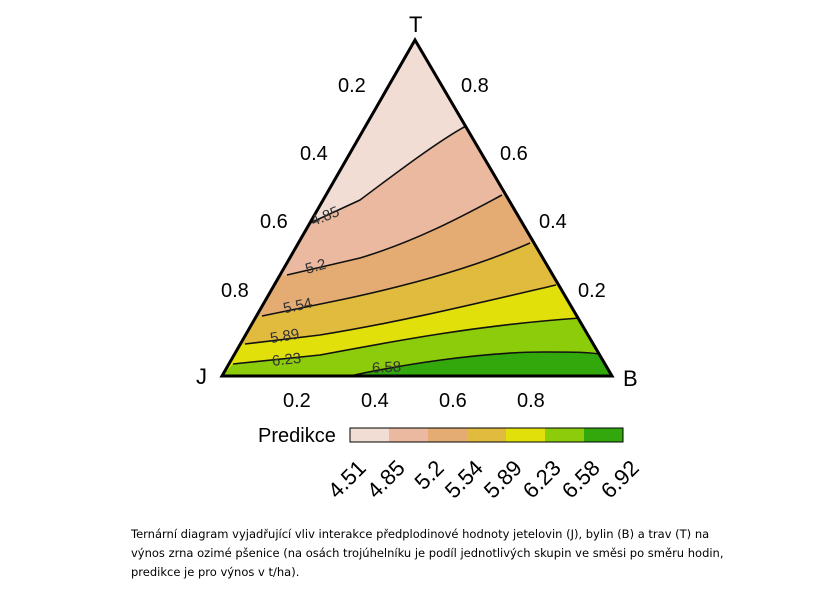 Image resolution: width=813 pixels, height=608 pixels. I want to click on legend-break-label: 4.51, so click(347, 479).